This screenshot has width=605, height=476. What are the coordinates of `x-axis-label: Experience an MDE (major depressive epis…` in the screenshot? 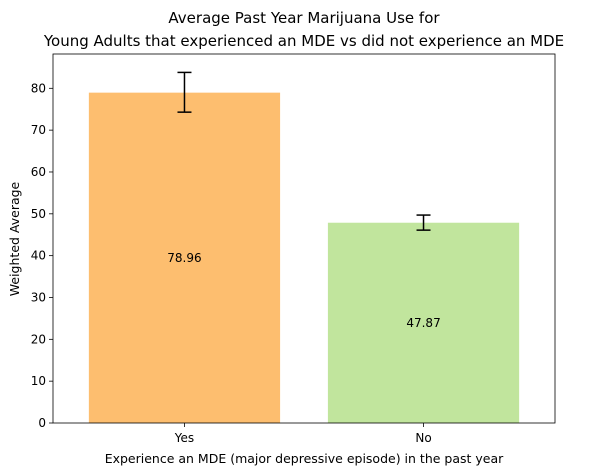 It's located at (304, 458).